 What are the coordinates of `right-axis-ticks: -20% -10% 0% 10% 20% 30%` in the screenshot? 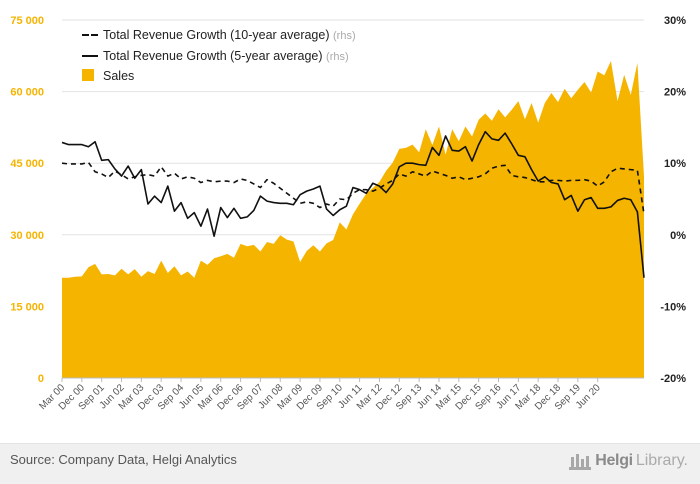 It's located at (673, 200).